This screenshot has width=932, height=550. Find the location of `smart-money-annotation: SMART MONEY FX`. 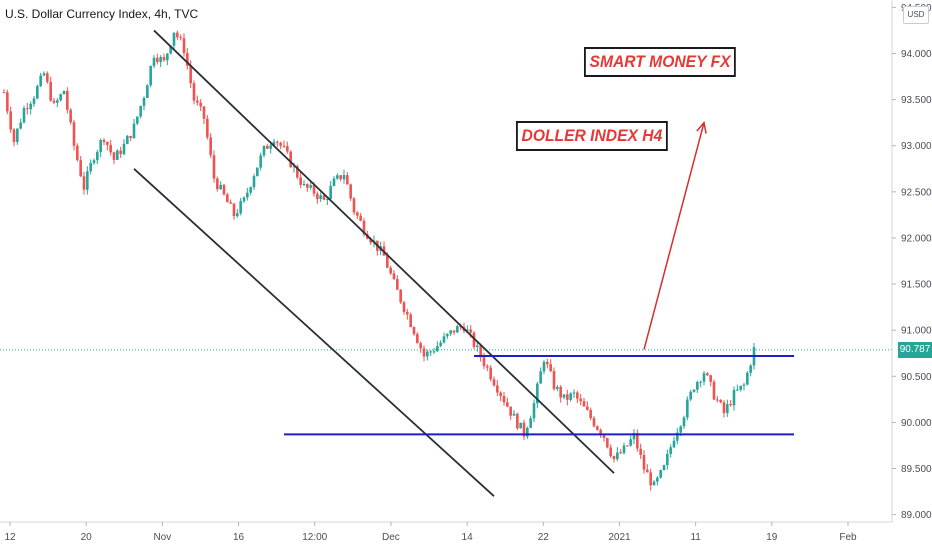

smart-money-annotation: SMART MONEY FX is located at coordinates (660, 62).